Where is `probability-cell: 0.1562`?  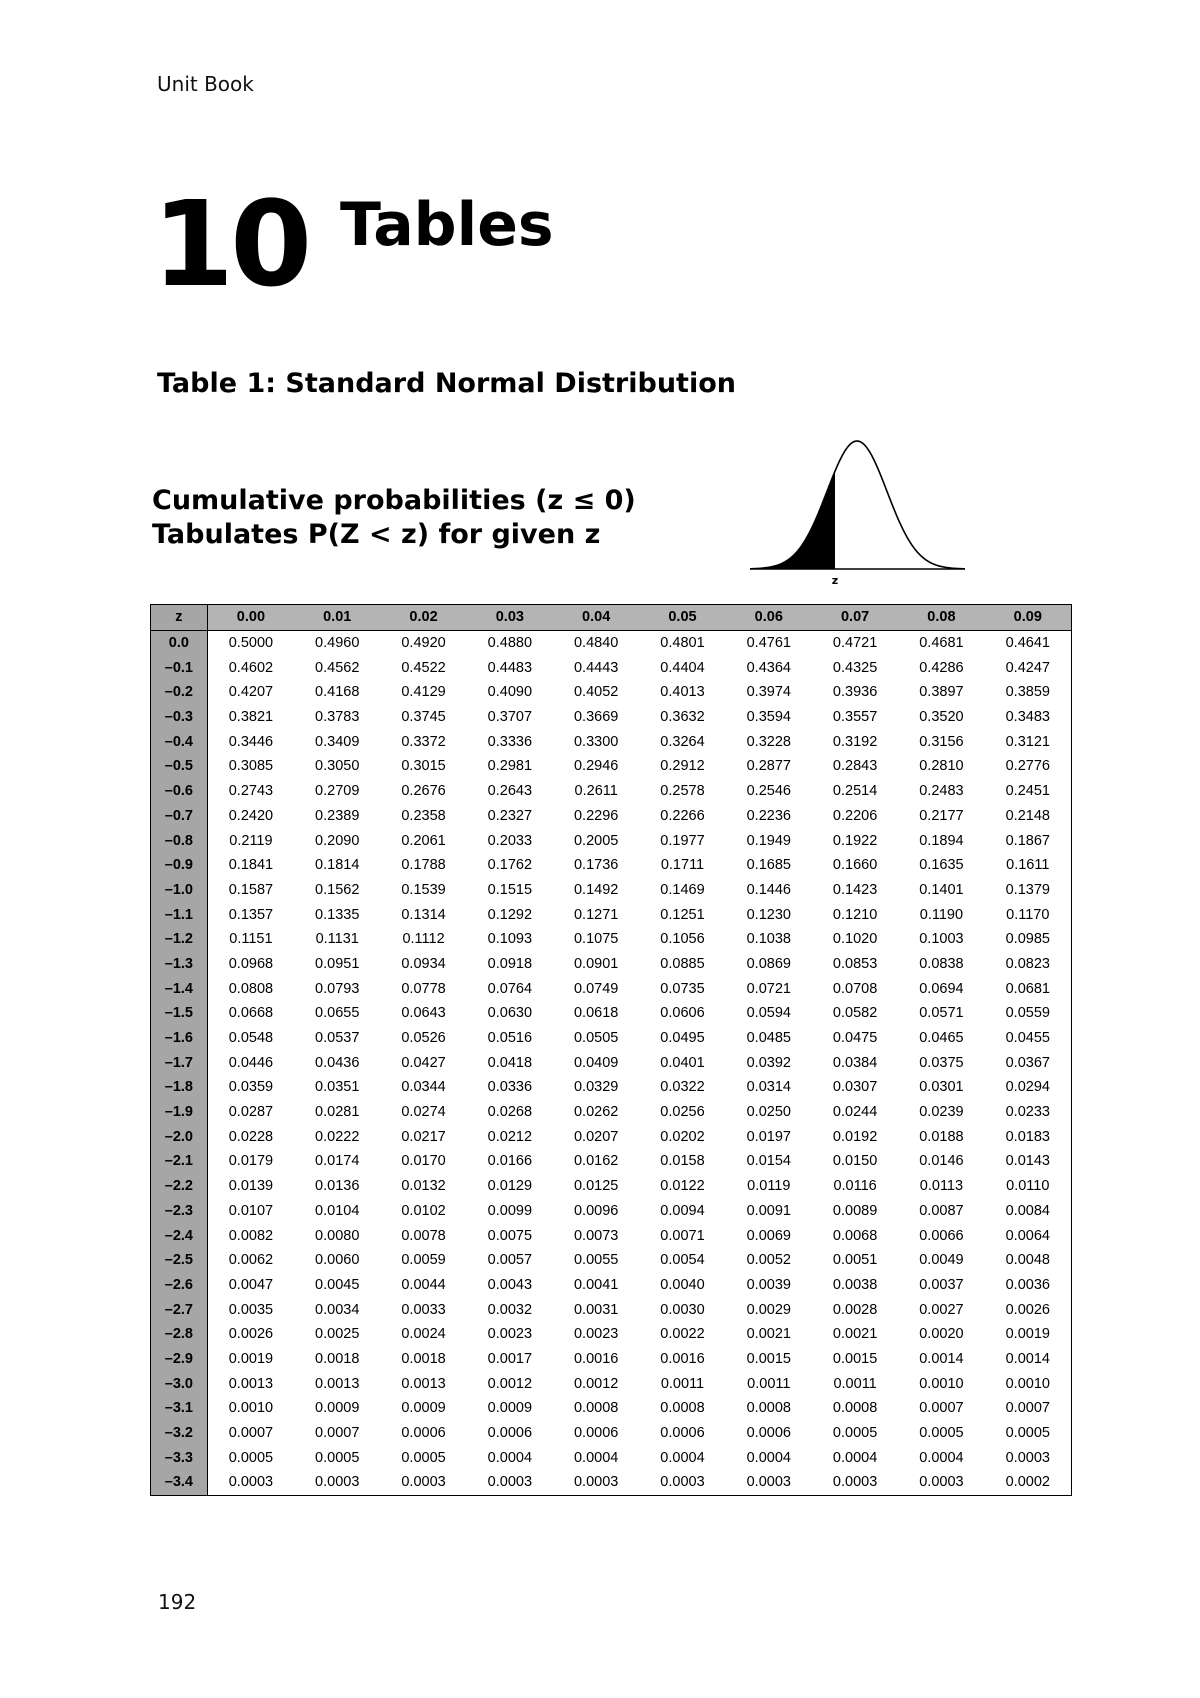 probability-cell: 0.1562 is located at coordinates (337, 889).